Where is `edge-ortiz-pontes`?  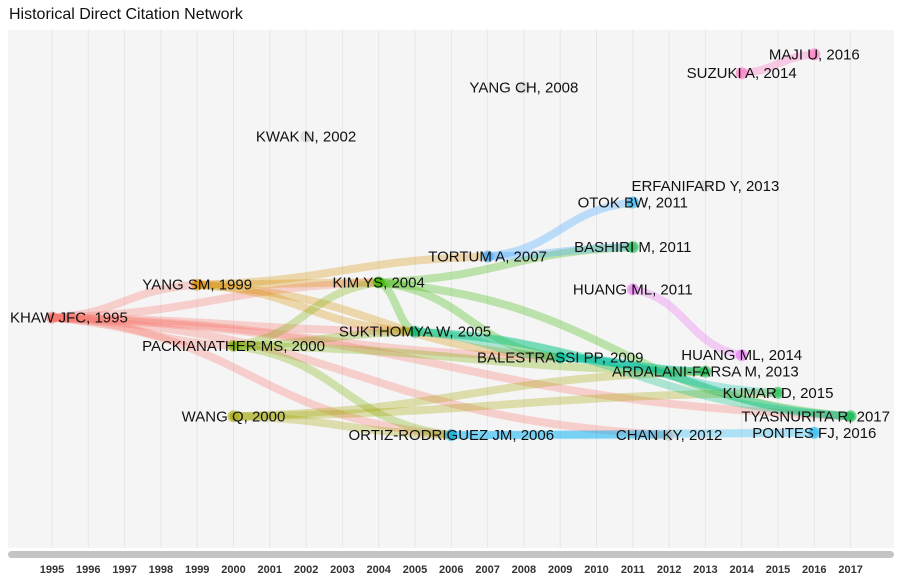
edge-ortiz-pontes is located at coordinates (633, 434).